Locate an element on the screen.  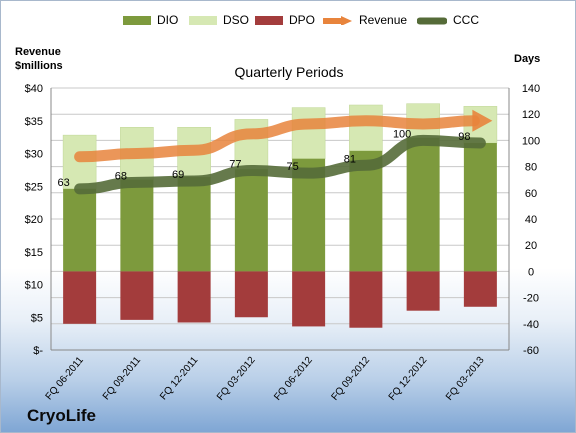
ccc-swatch is located at coordinates (432, 21).